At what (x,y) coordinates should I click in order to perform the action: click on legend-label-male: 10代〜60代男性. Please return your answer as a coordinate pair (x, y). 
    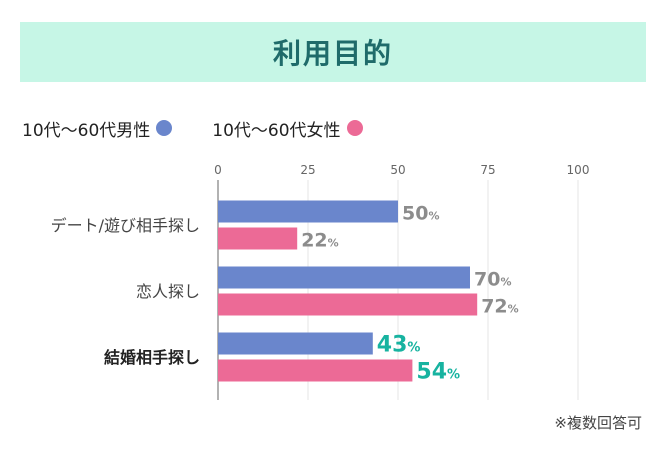
    Looking at the image, I should click on (86, 130).